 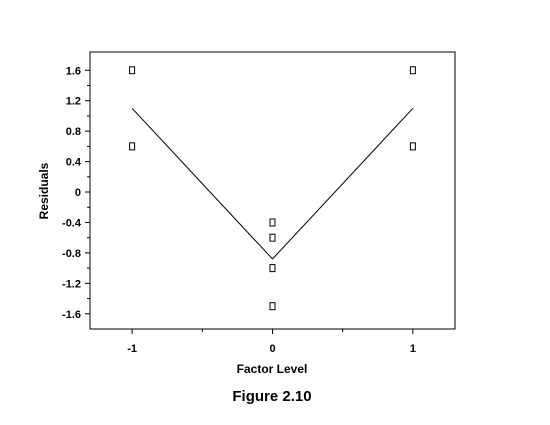 I want to click on y-tick-label: 1.6, so click(x=73, y=71).